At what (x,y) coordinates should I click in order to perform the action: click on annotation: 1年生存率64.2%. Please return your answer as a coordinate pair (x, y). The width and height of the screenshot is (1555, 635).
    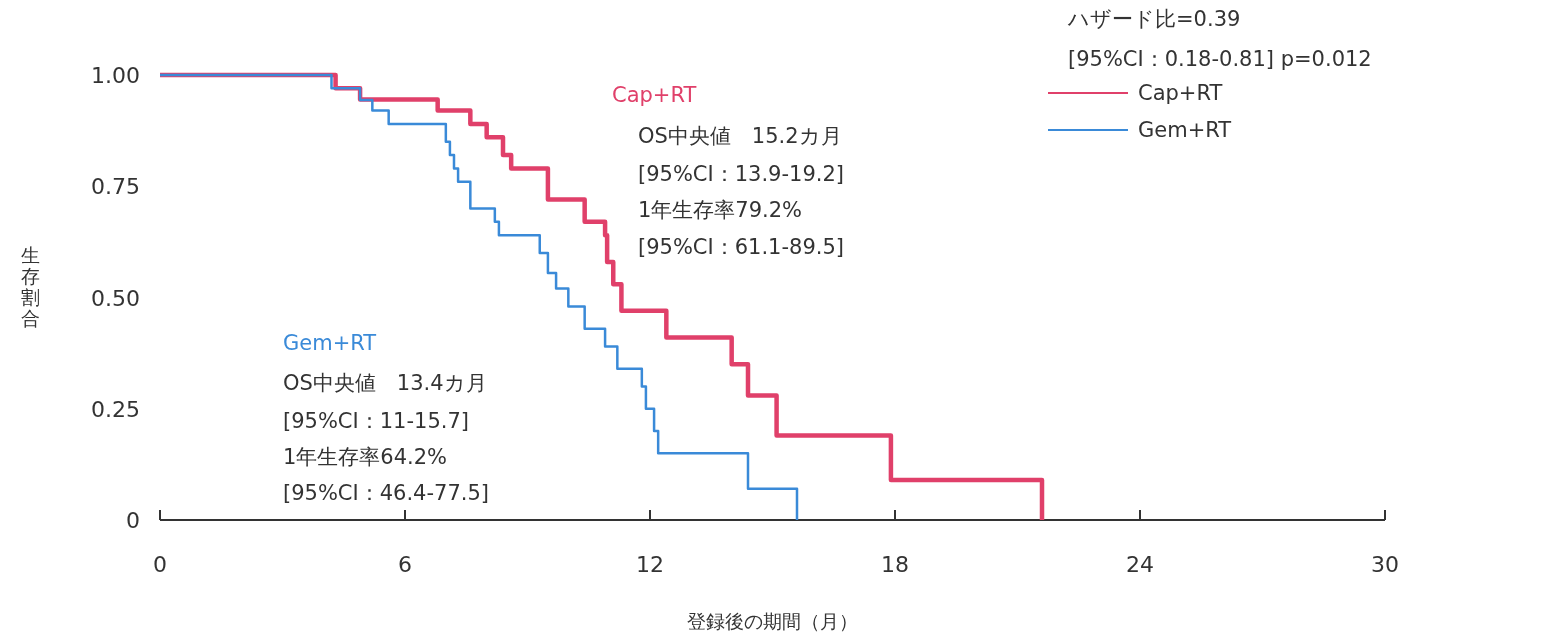
    Looking at the image, I should click on (365, 457).